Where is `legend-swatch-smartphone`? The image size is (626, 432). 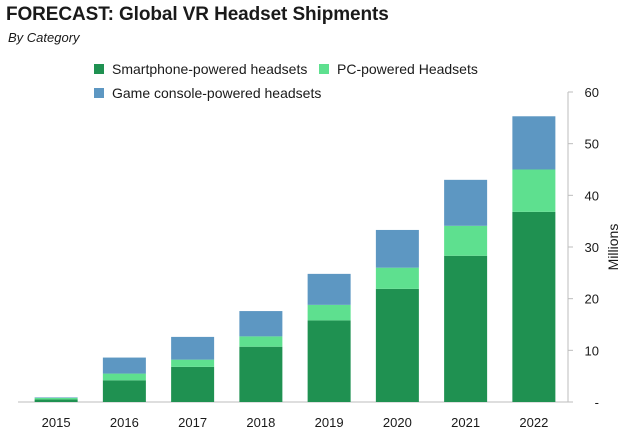 legend-swatch-smartphone is located at coordinates (99, 69).